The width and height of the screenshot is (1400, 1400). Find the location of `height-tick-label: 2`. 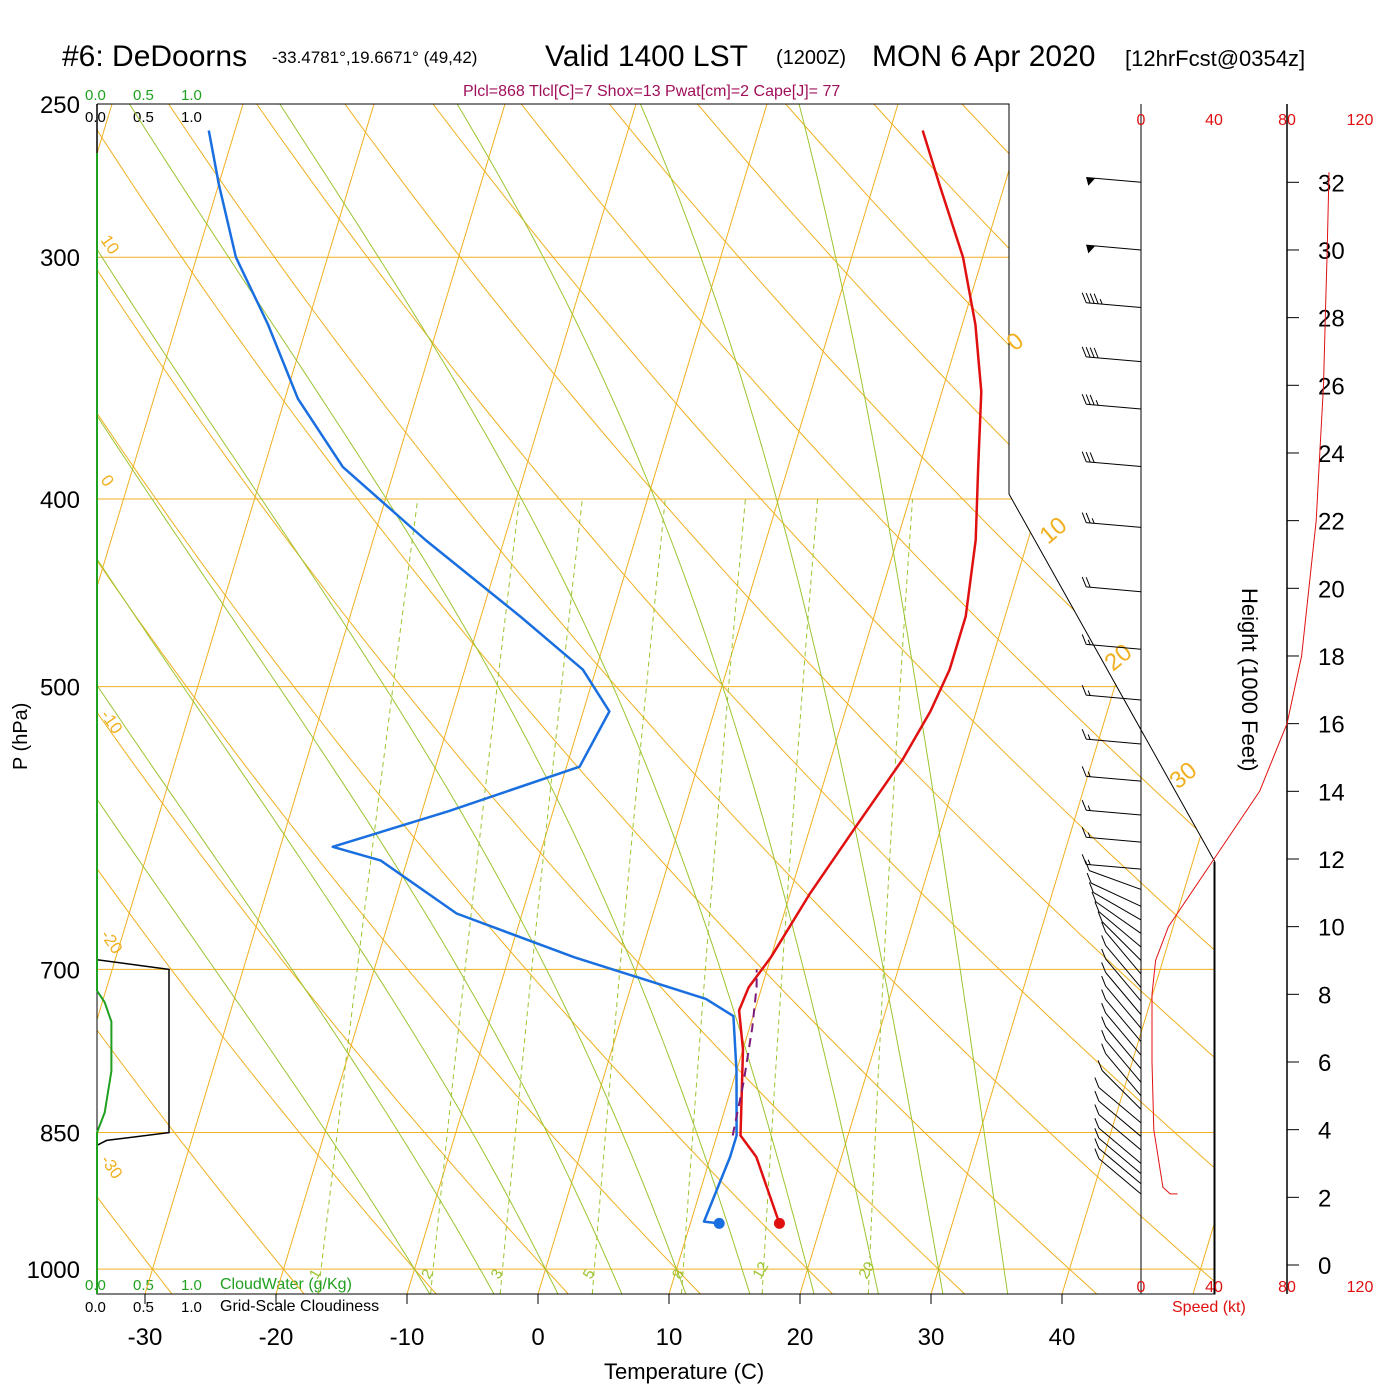

height-tick-label: 2 is located at coordinates (1324, 1198).